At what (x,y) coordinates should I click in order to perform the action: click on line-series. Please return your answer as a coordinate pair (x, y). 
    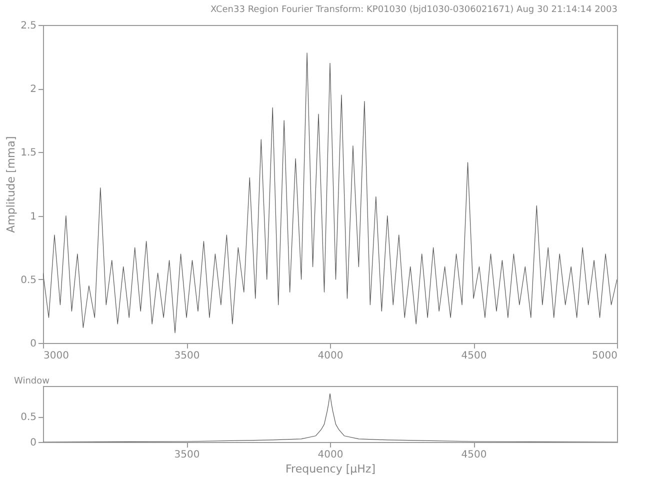
    Looking at the image, I should click on (330, 417).